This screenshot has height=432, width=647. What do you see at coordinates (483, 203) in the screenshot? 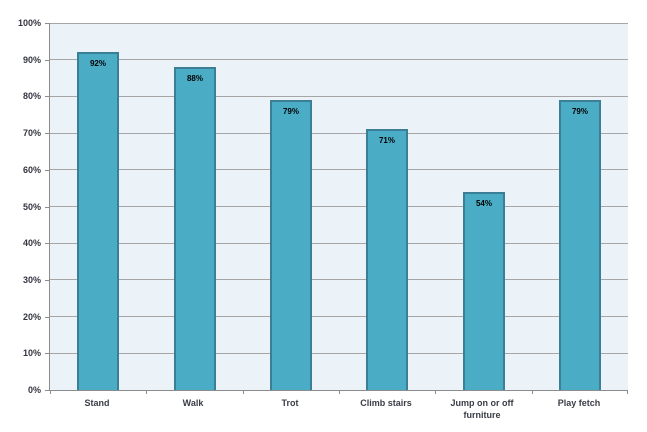
I see `bar-value-label: 54%` at bounding box center [483, 203].